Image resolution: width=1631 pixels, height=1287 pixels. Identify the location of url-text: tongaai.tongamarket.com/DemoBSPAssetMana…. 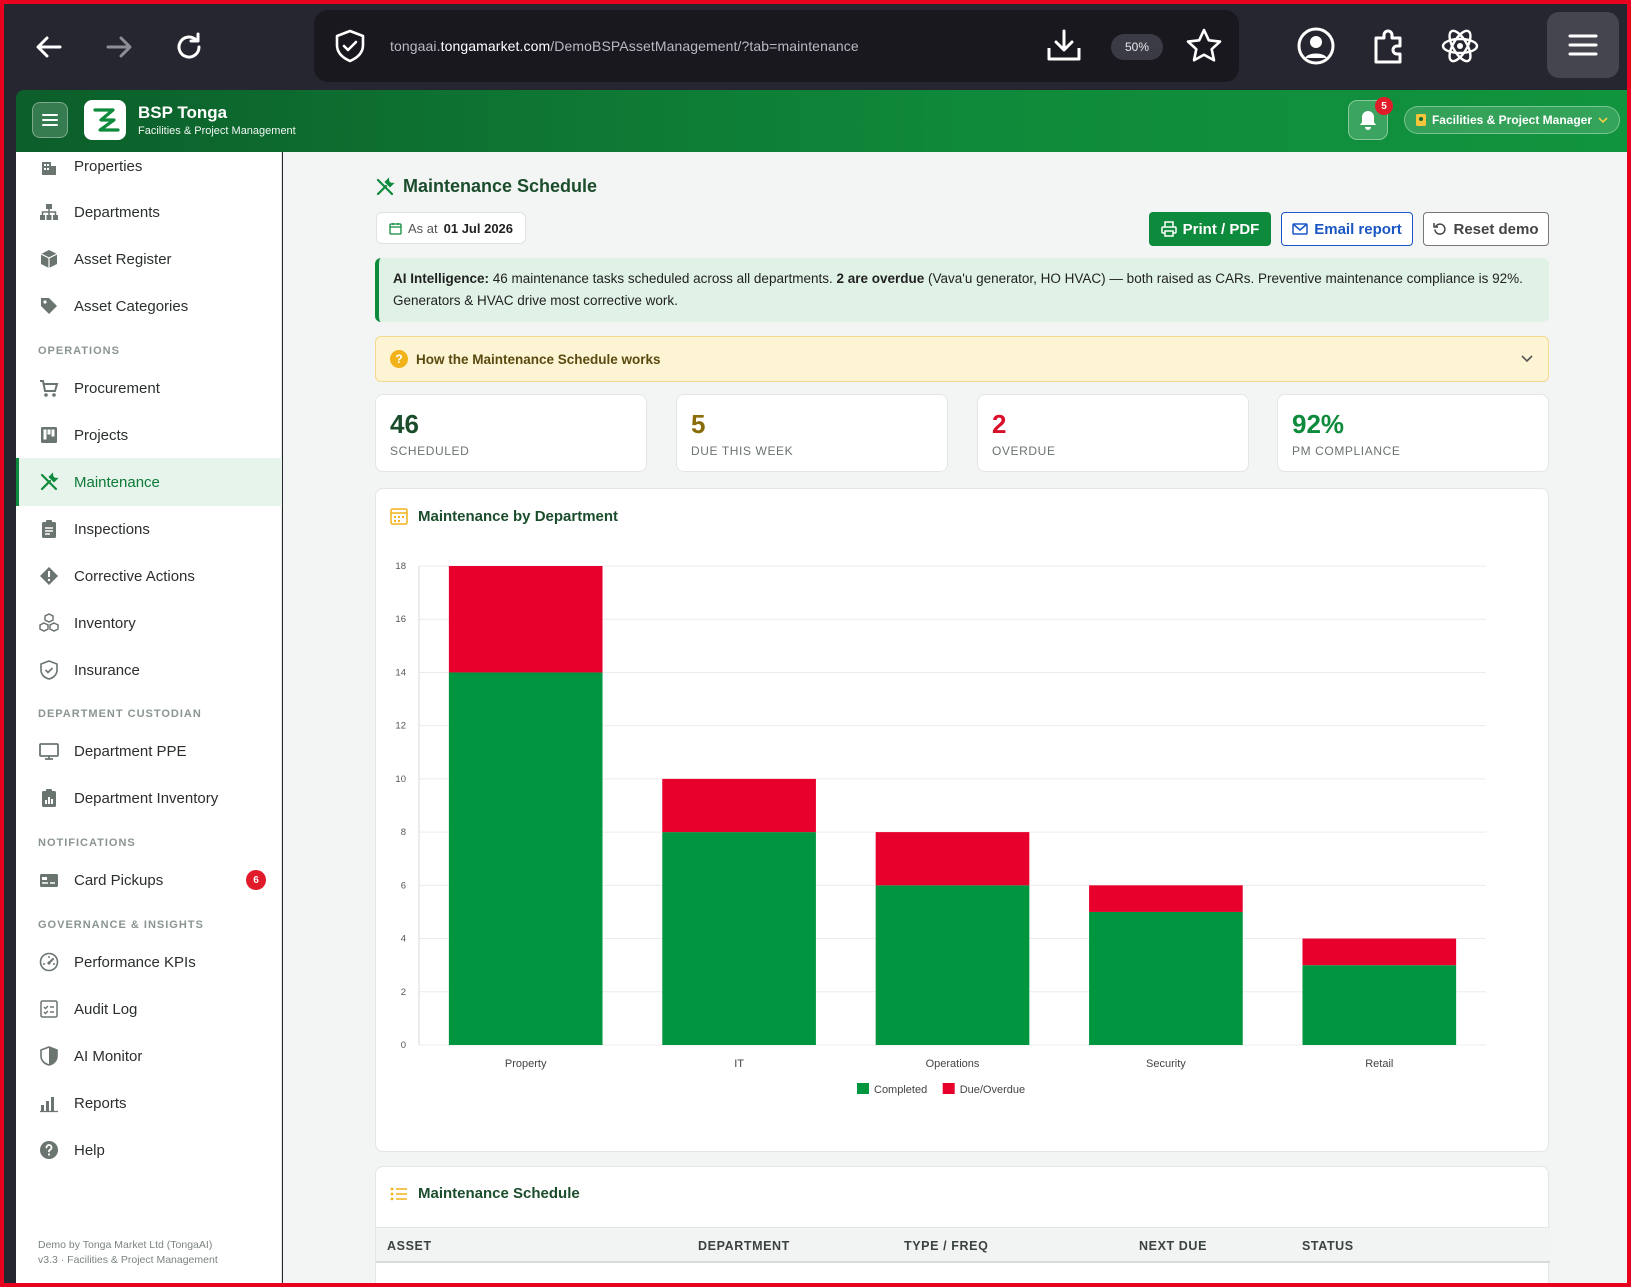
(624, 46).